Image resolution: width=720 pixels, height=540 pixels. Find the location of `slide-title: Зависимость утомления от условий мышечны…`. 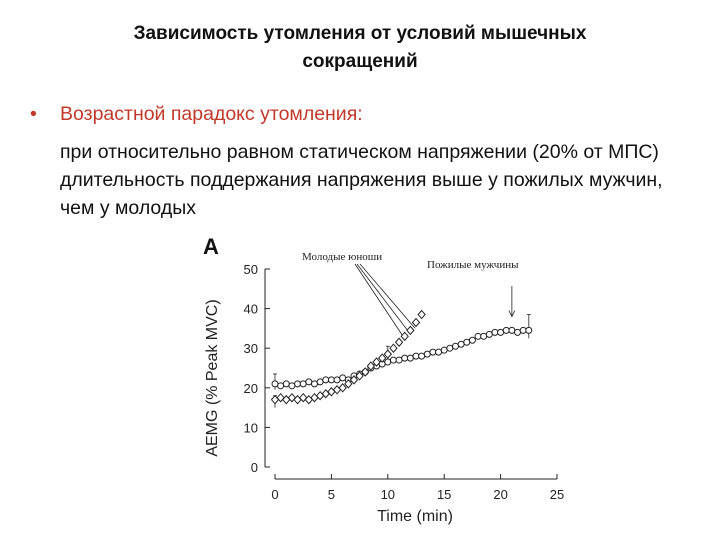

slide-title: Зависимость утомления от условий мышечны… is located at coordinates (360, 48).